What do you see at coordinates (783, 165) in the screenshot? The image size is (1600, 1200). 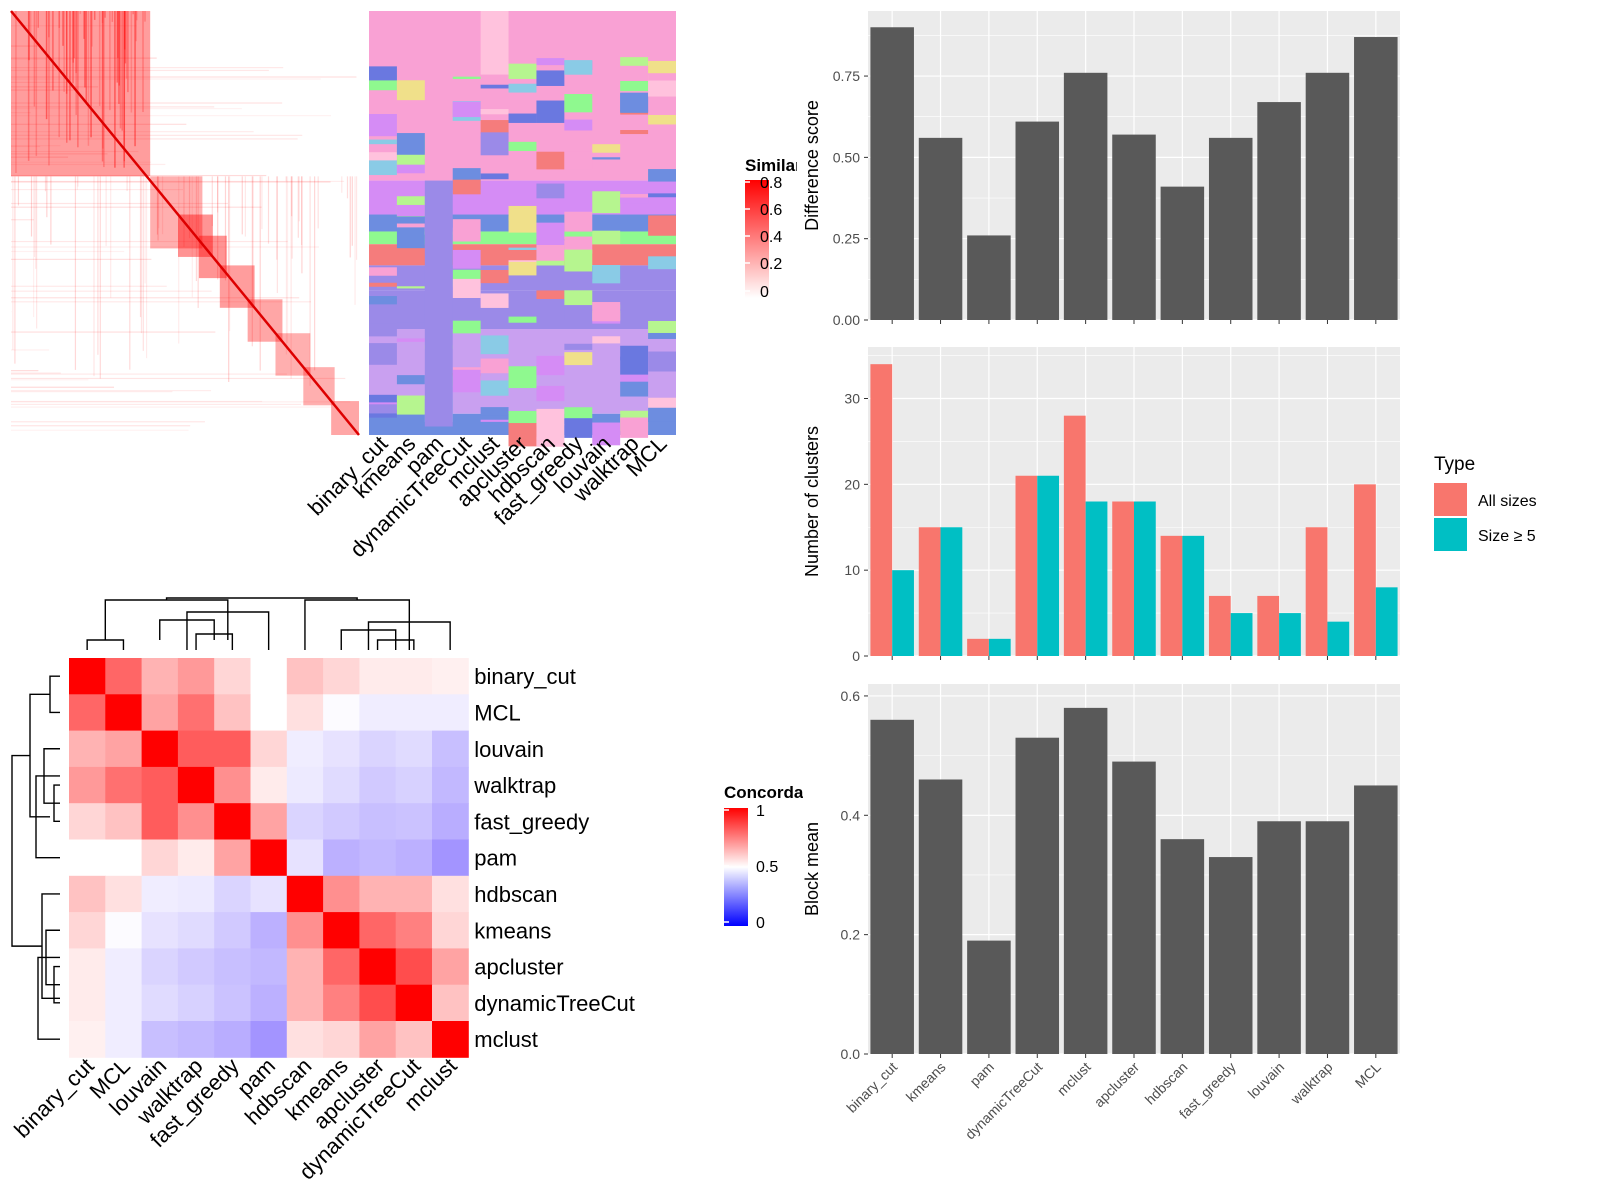 I see `similarity-legend-title: Similarity` at bounding box center [783, 165].